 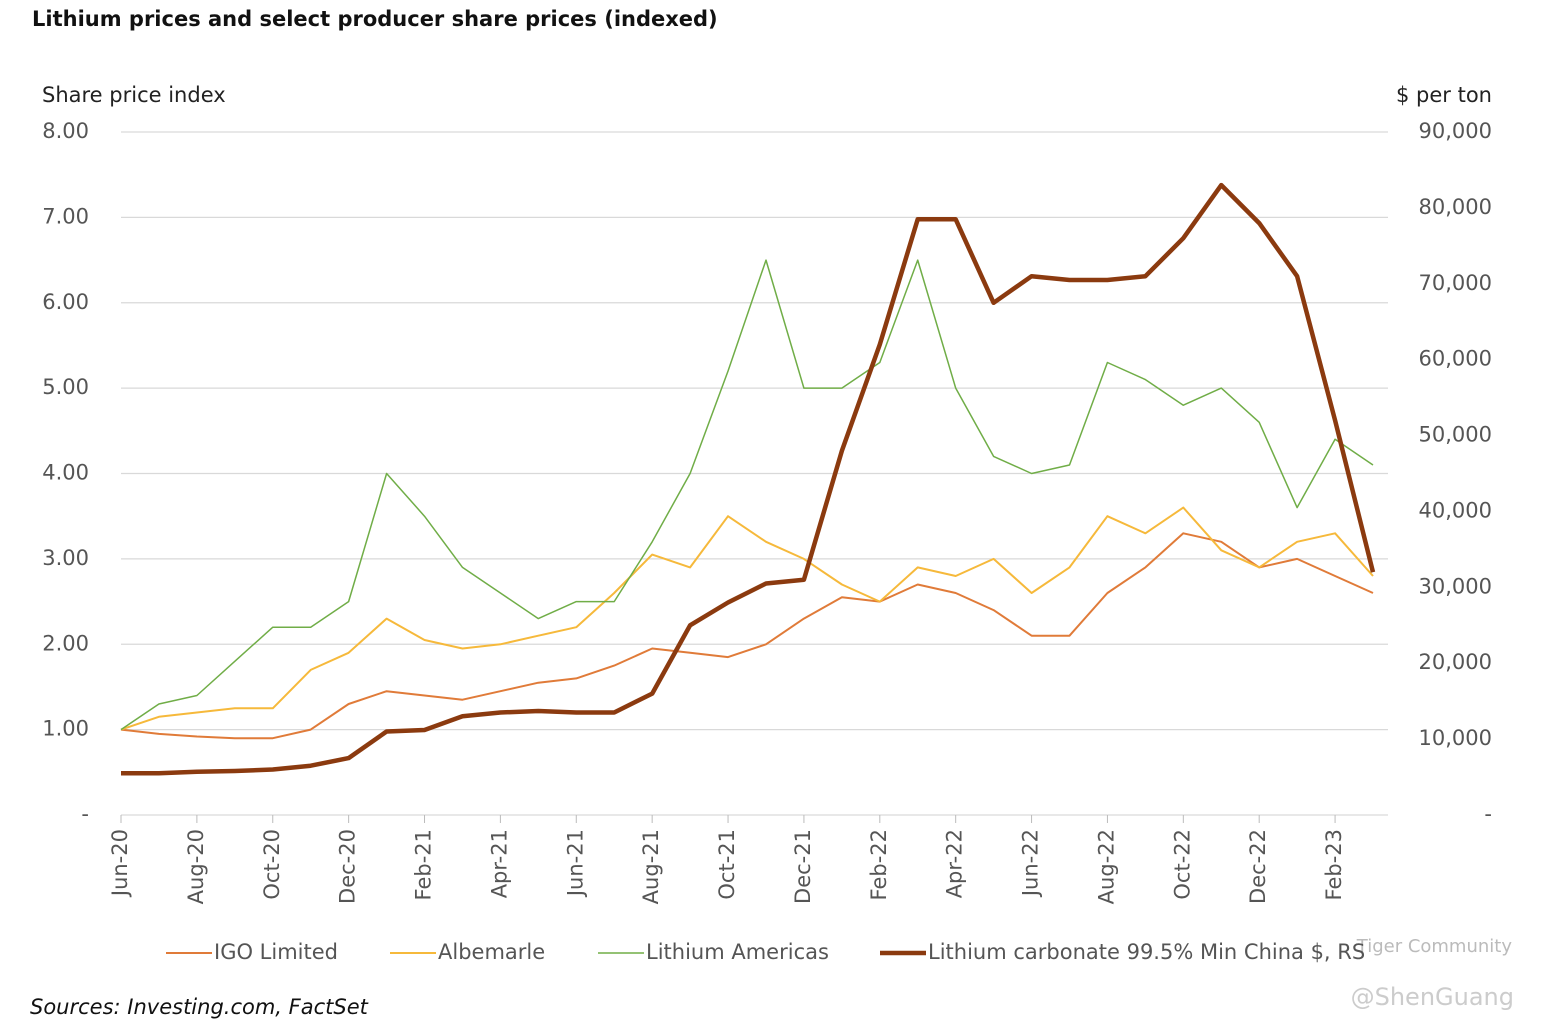 I want to click on x-tick-label: Dec-21, so click(x=803, y=866).